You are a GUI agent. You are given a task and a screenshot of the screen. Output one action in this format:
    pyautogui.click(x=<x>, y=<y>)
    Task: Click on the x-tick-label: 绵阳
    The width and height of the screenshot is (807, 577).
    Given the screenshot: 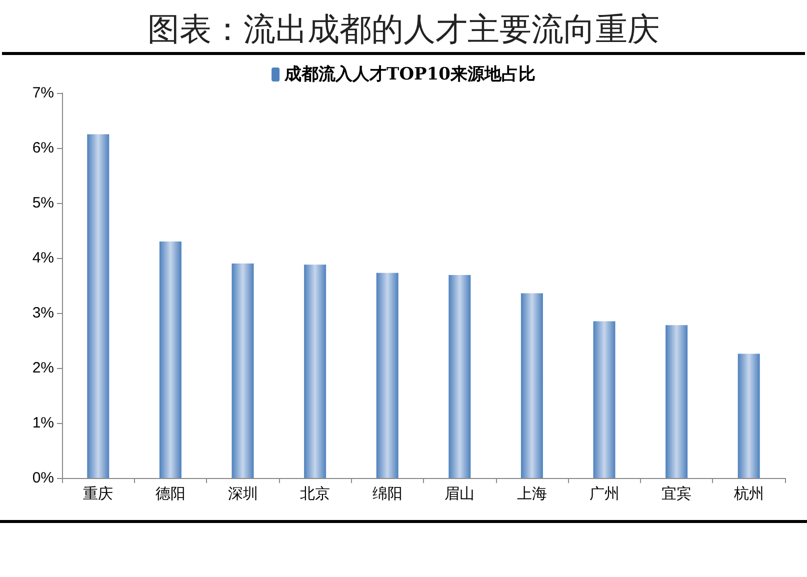 What is the action you would take?
    pyautogui.click(x=387, y=493)
    